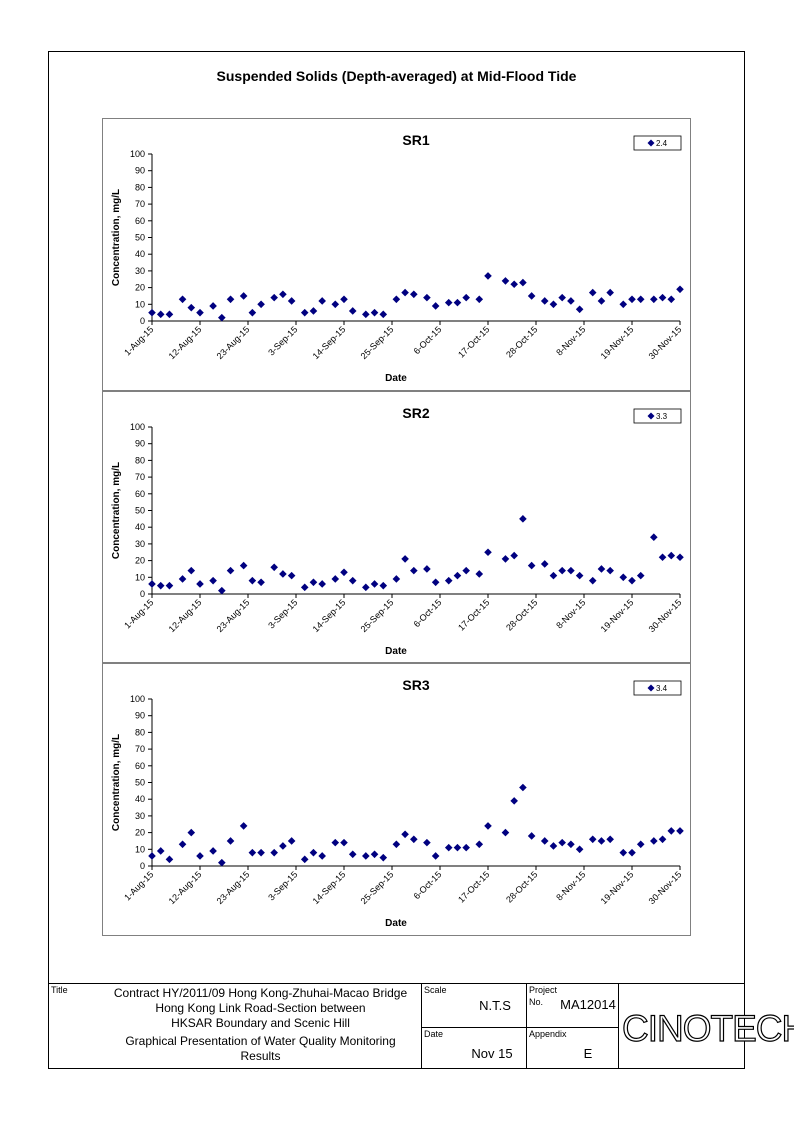 Image resolution: width=794 pixels, height=1123 pixels. Describe the element at coordinates (329, 342) in the screenshot. I see `x-tick-label: 14-Sep-15` at that location.